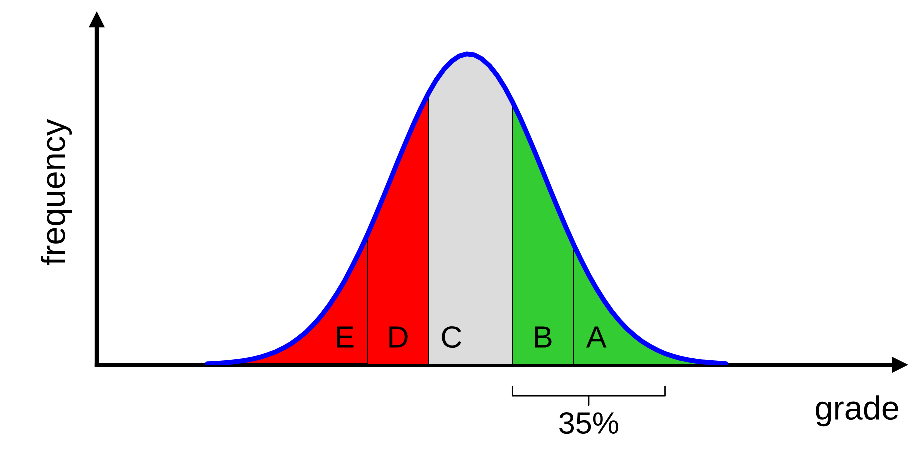  Describe the element at coordinates (345, 337) in the screenshot. I see `series-label: E` at that location.